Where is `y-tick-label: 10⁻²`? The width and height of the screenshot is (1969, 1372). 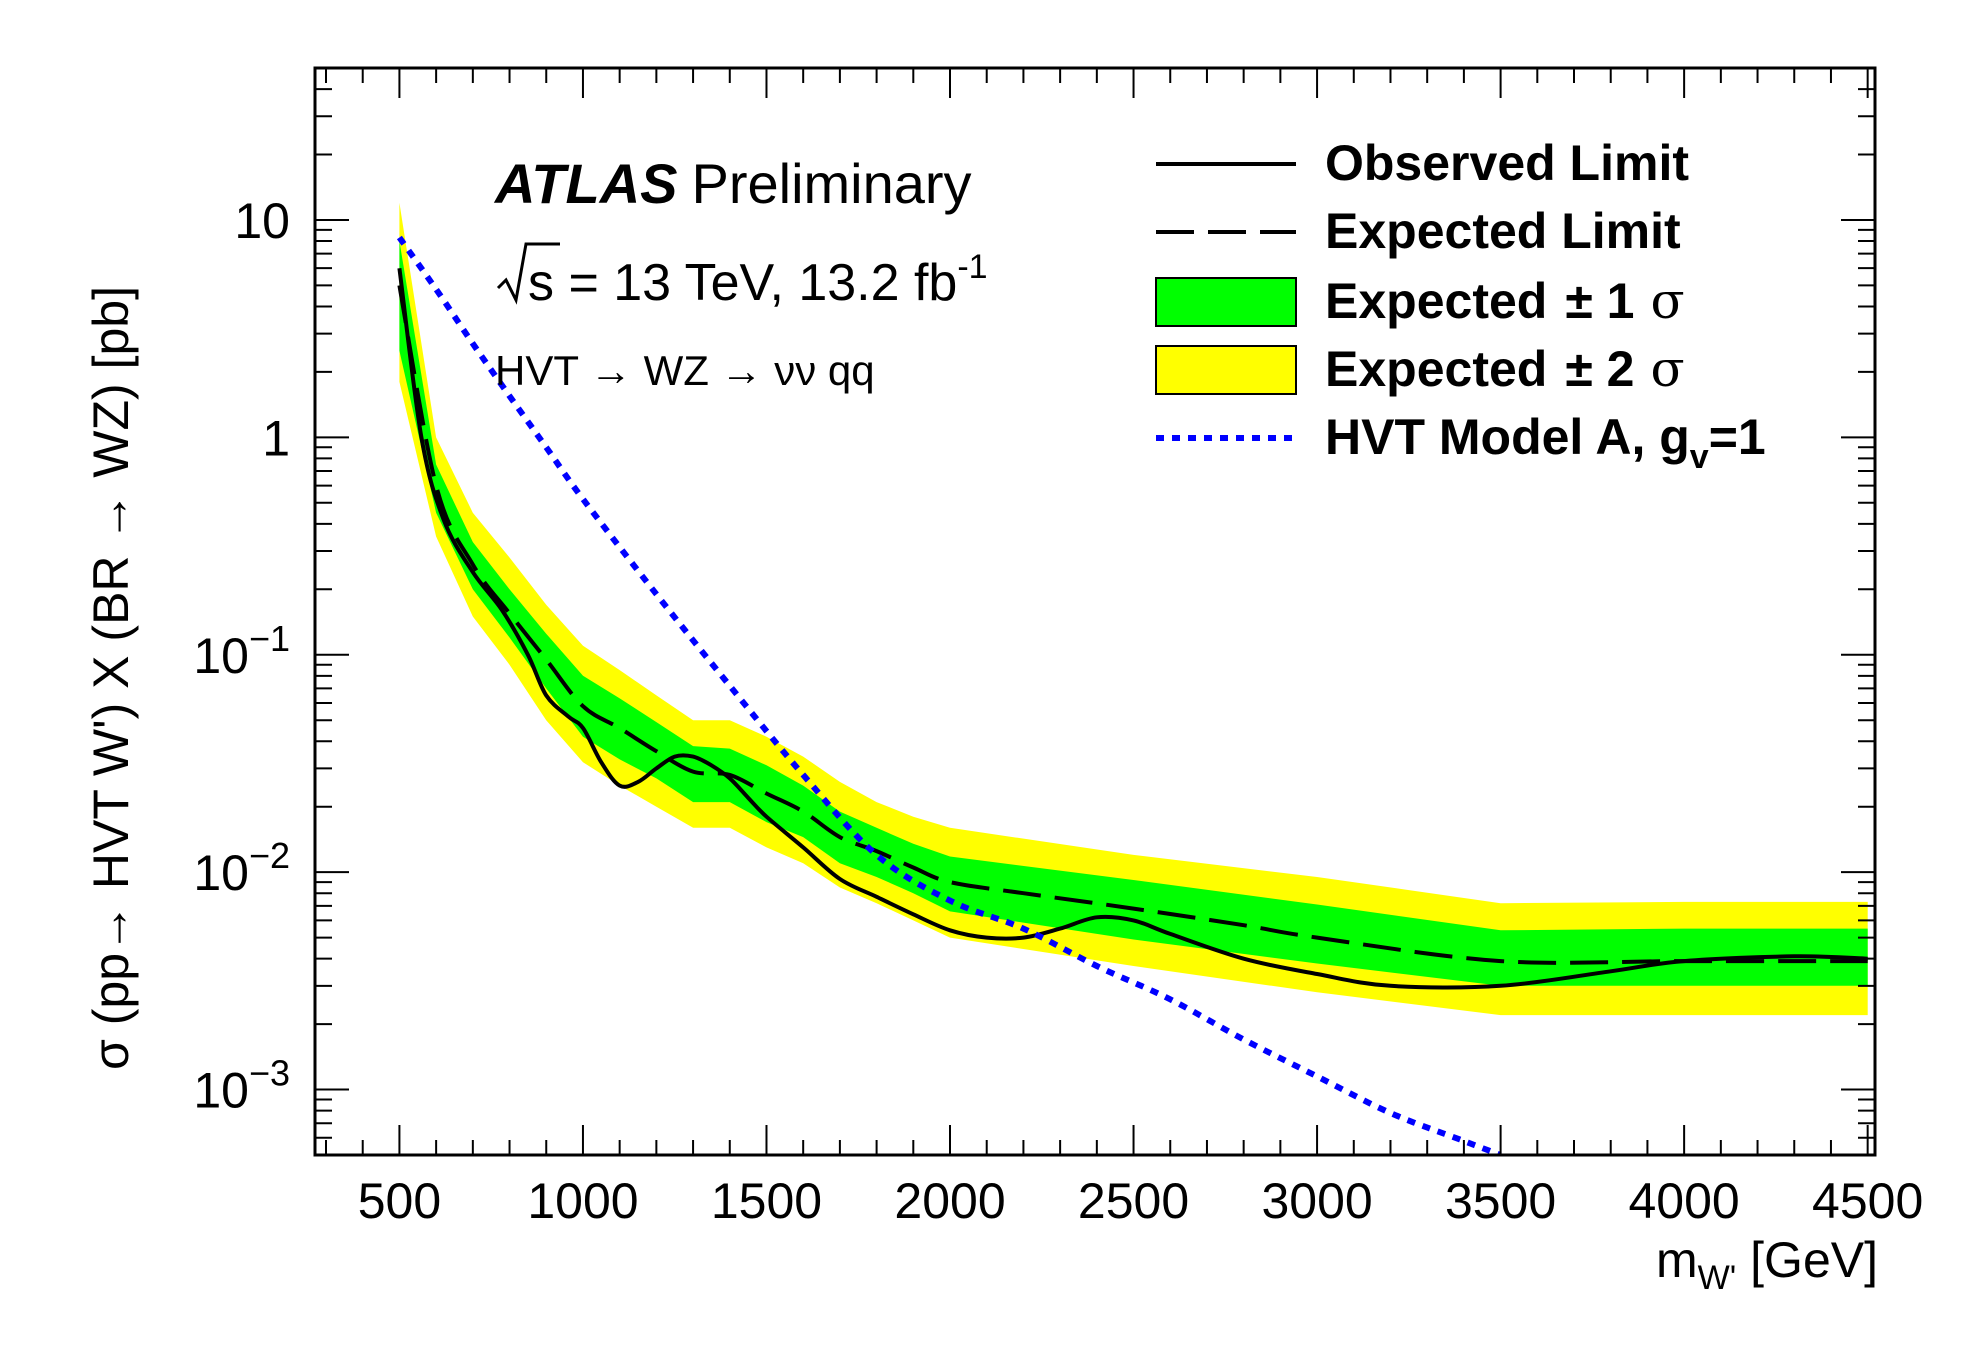
y-tick-label: 10⁻² is located at coordinates (241, 868).